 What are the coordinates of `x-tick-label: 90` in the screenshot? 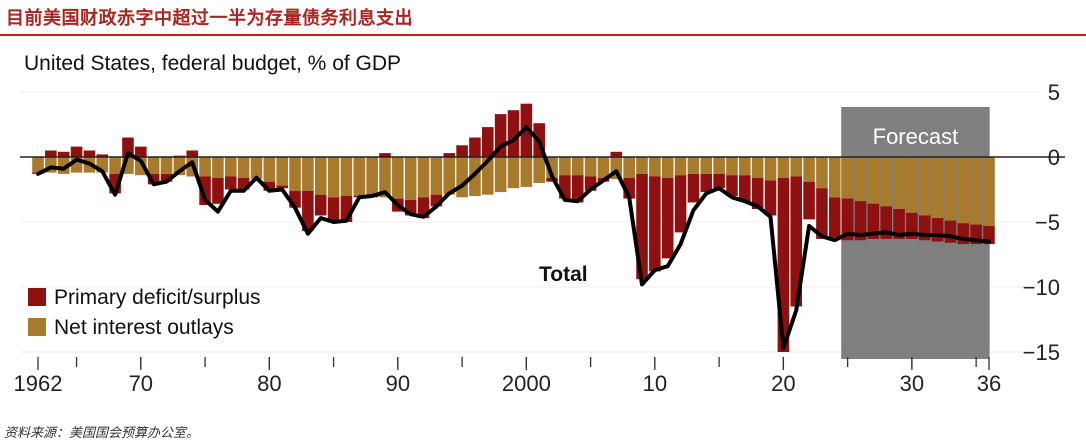 It's located at (398, 383).